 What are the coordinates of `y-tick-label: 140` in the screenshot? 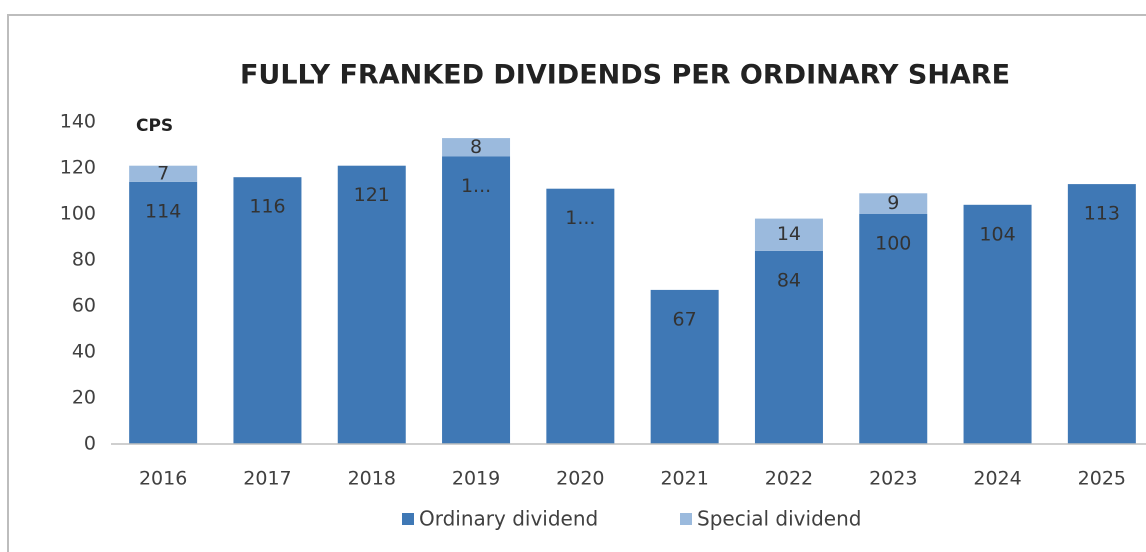 It's located at (78, 122).